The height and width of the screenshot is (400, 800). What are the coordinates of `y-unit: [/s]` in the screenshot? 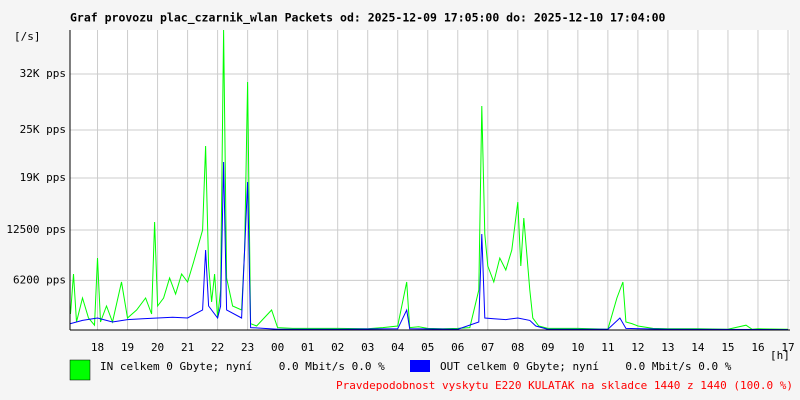 It's located at (27, 36).